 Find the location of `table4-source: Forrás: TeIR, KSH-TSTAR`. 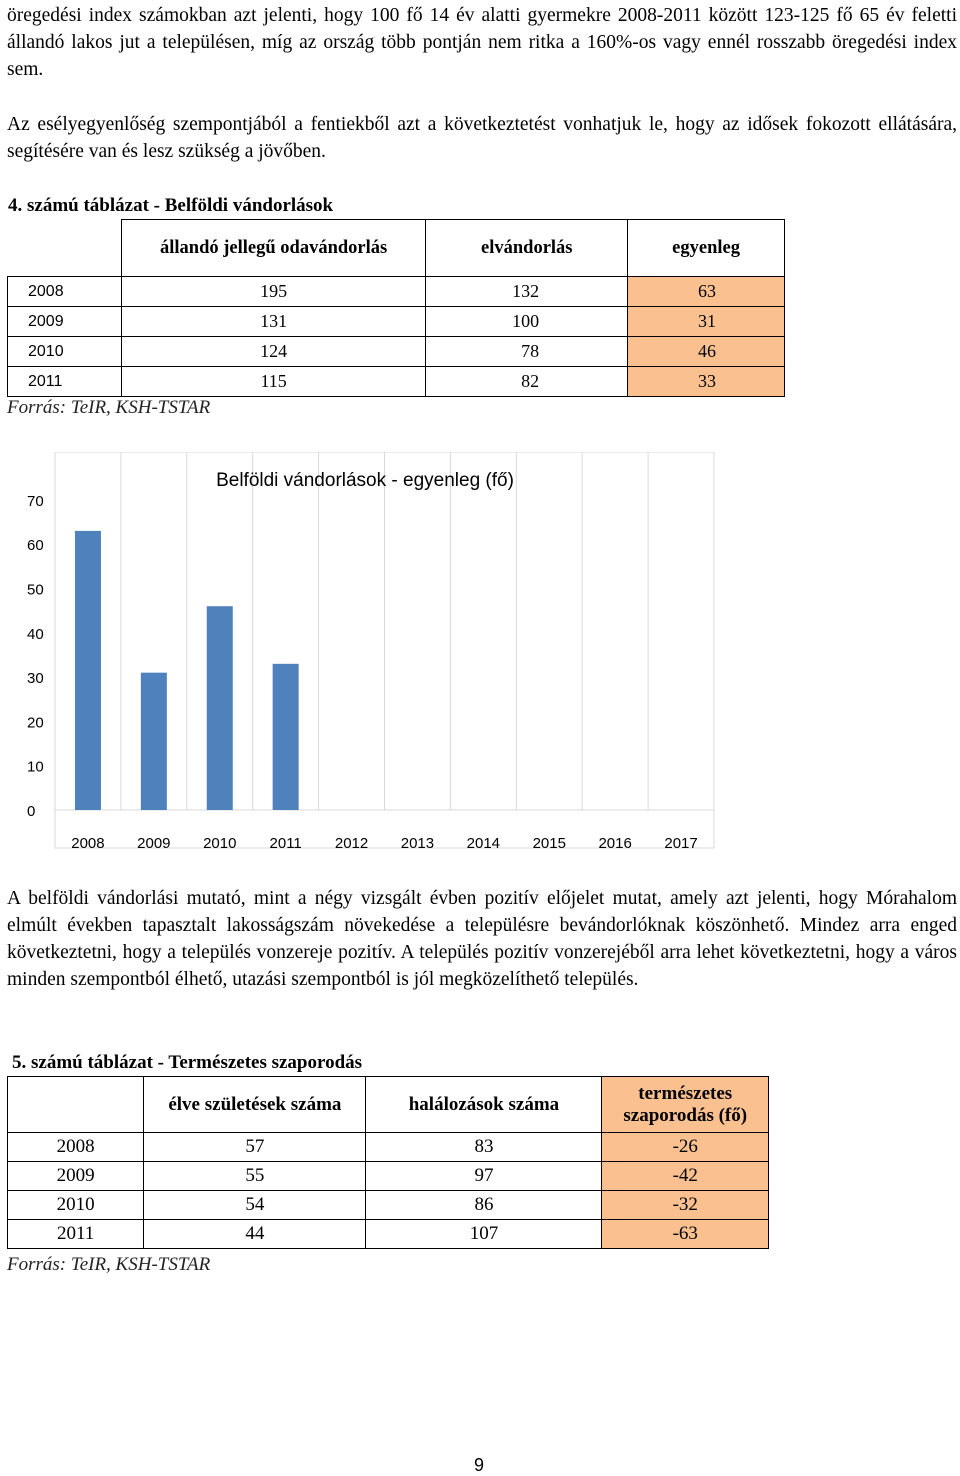

table4-source: Forrás: TeIR, KSH-TSTAR is located at coordinates (109, 407).